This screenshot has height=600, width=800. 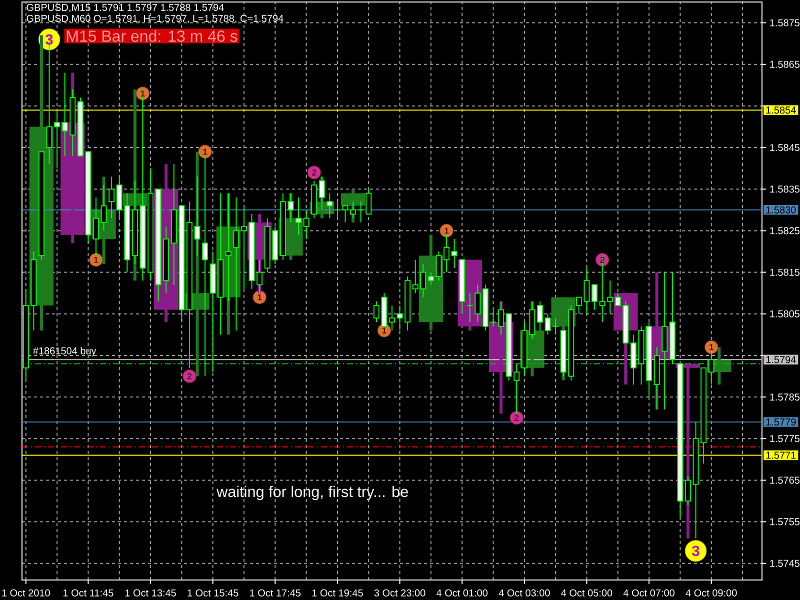 What do you see at coordinates (781, 110) in the screenshot?
I see `ref-line-label: 1.5854` at bounding box center [781, 110].